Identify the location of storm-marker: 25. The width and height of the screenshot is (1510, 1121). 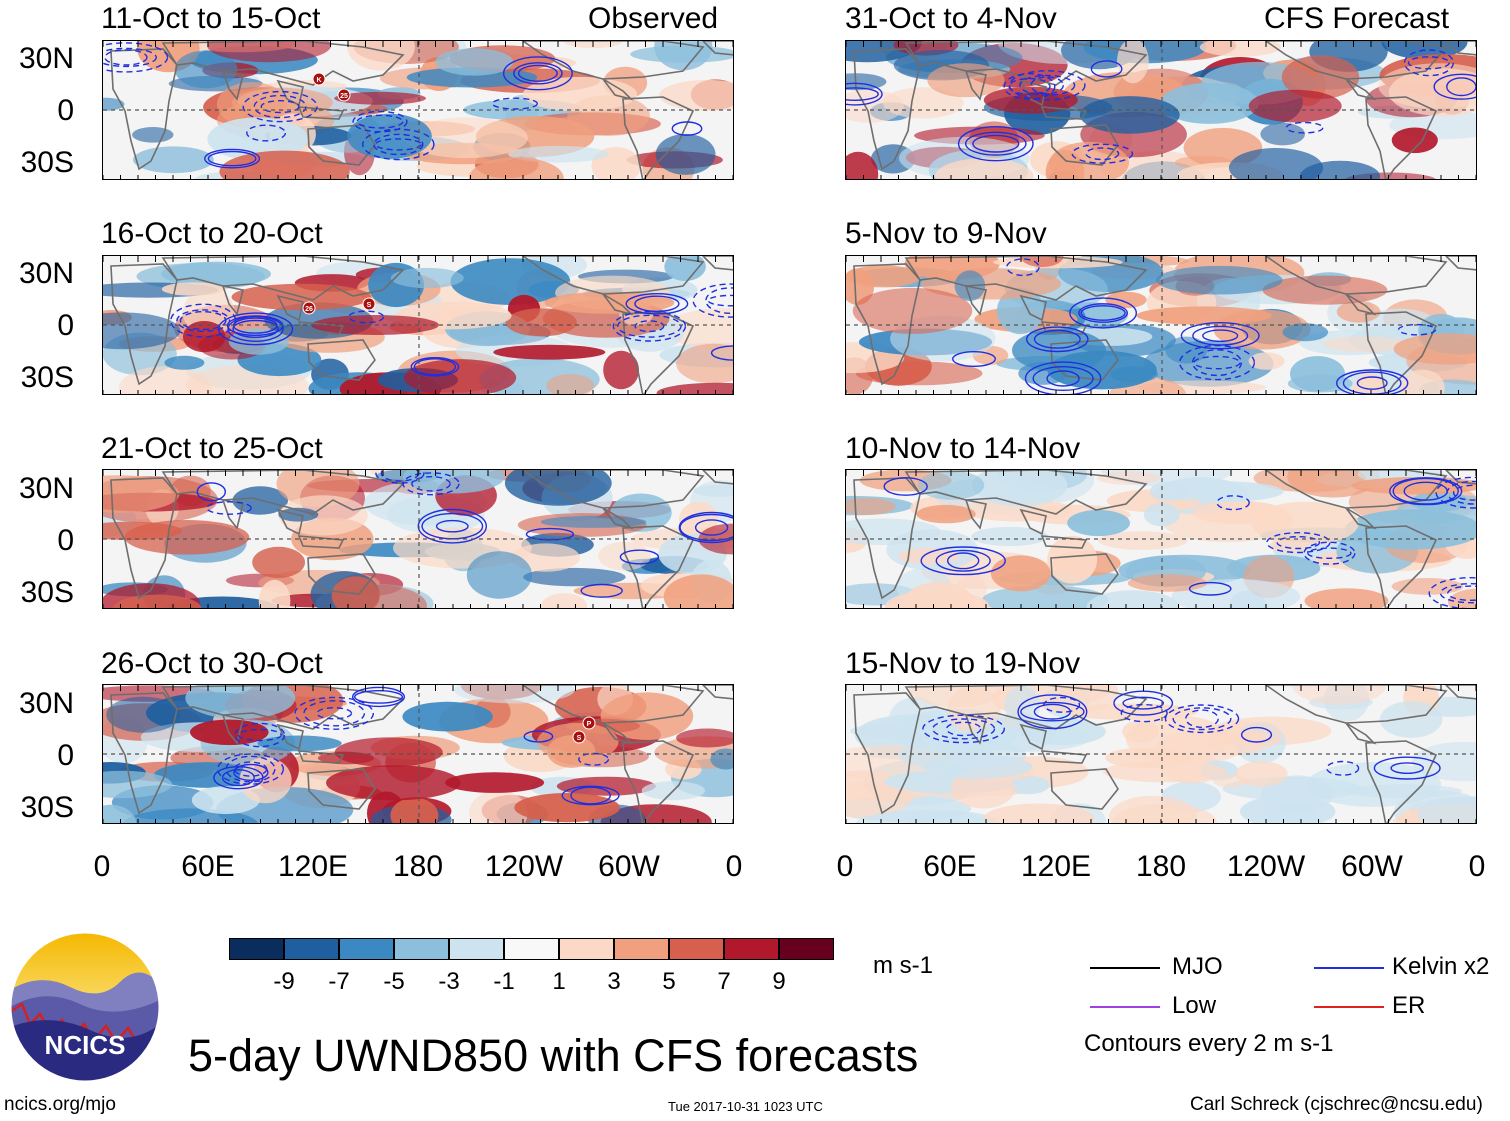
(344, 95).